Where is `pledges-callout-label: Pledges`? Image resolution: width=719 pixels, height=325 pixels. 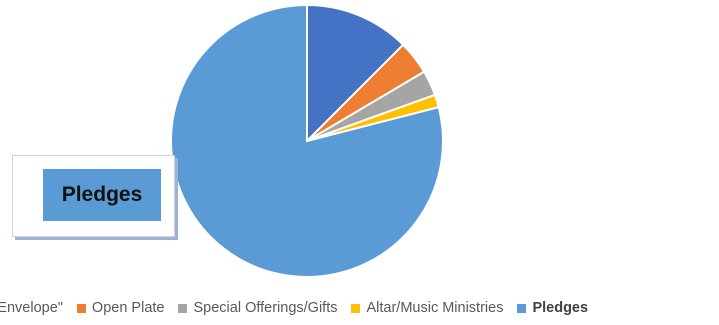 pledges-callout-label: Pledges is located at coordinates (102, 195).